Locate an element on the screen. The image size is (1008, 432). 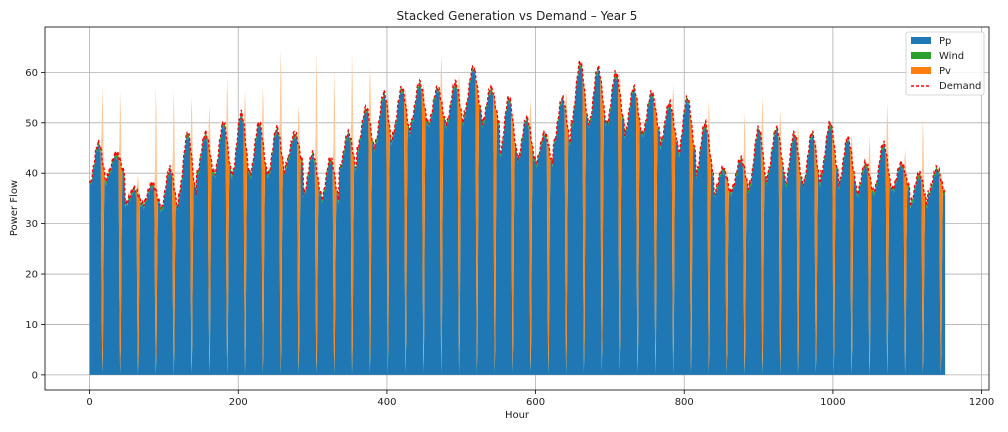
y-tick-label: 30 is located at coordinates (31, 224).